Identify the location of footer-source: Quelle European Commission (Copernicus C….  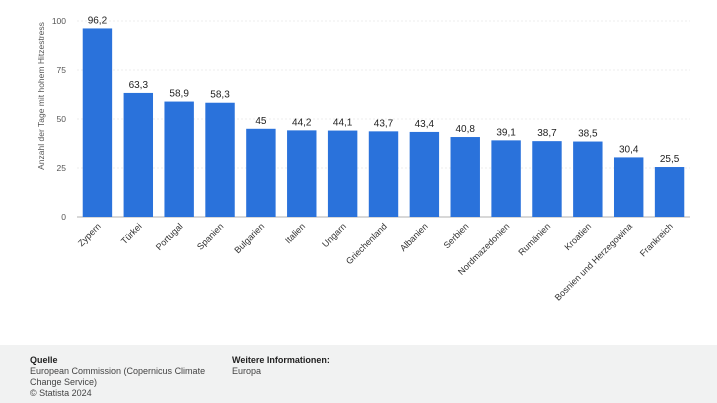
(120, 377).